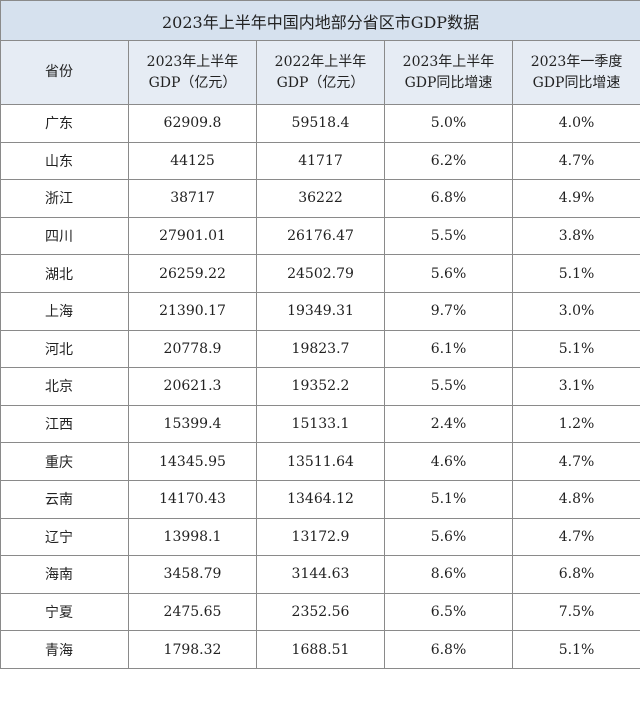 The image size is (640, 711). Describe the element at coordinates (64, 123) in the screenshot. I see `cell-province: 广东` at that location.